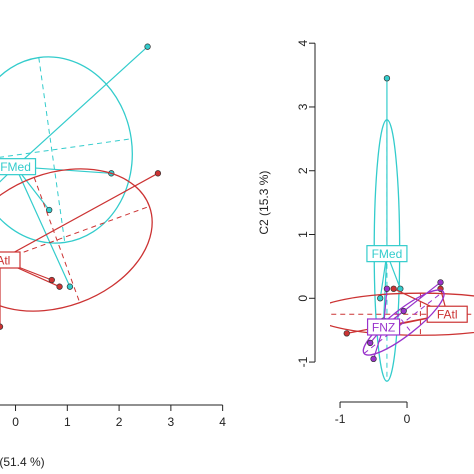 The width and height of the screenshot is (474, 474). Describe the element at coordinates (340, 419) in the screenshot. I see `x-tick-label: -1` at that location.